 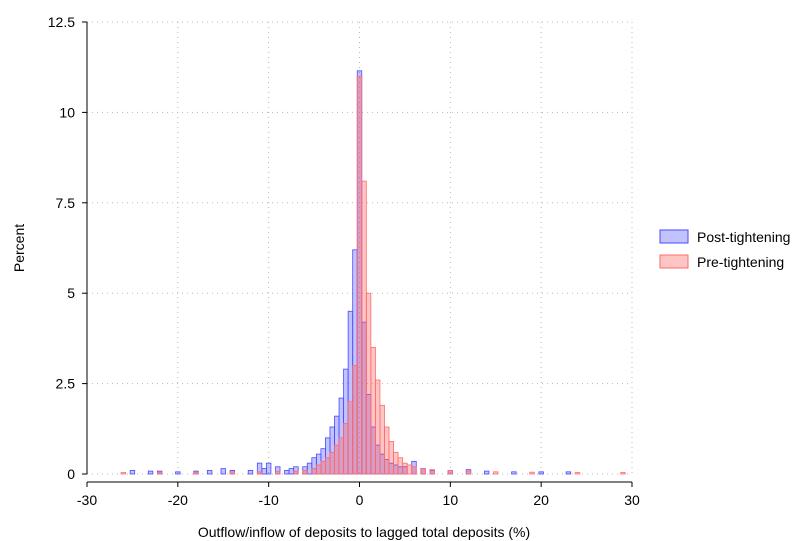 I want to click on legend-swatch-post-tightening, so click(x=674, y=236).